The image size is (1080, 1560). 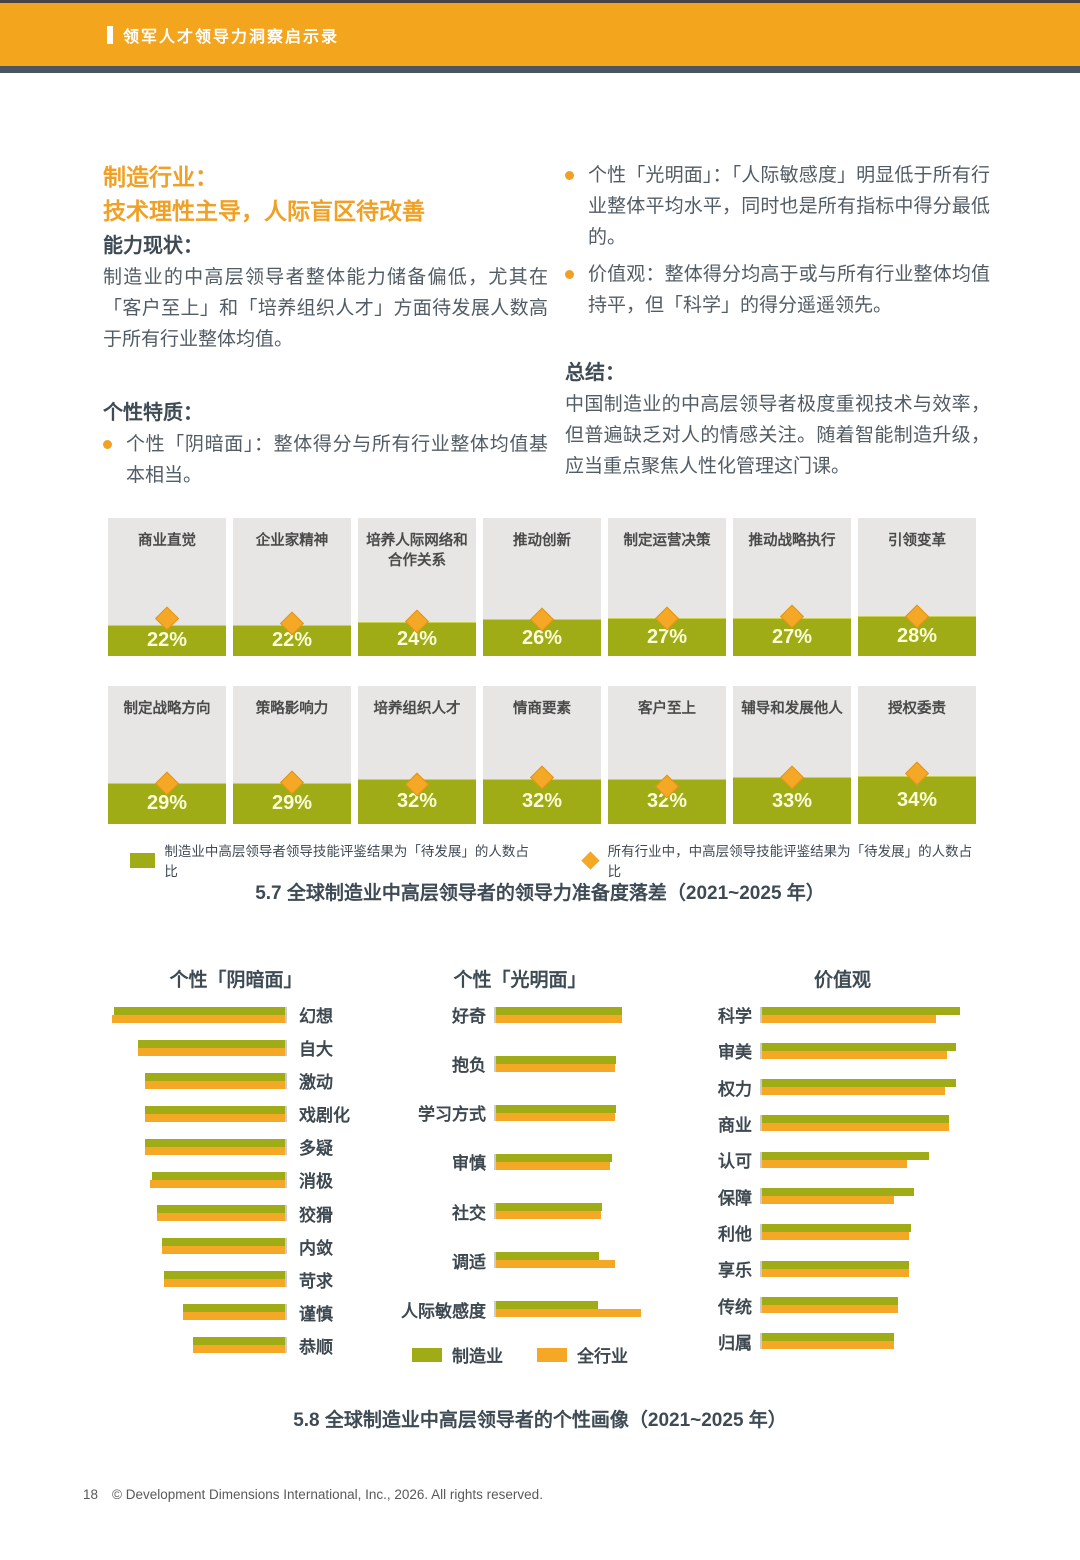 I want to click on readiness-card: 培养人际网络和合作关系 24%, so click(x=417, y=587).